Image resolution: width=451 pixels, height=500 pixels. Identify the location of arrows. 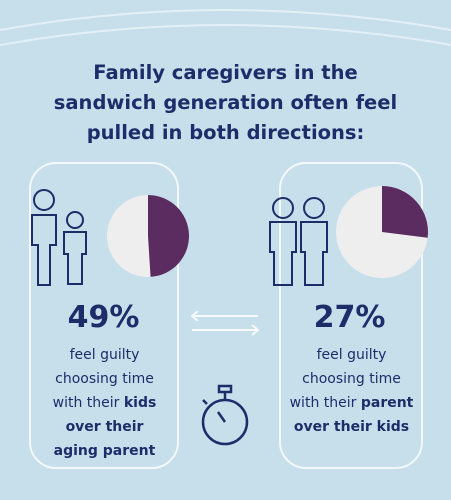
(225, 323).